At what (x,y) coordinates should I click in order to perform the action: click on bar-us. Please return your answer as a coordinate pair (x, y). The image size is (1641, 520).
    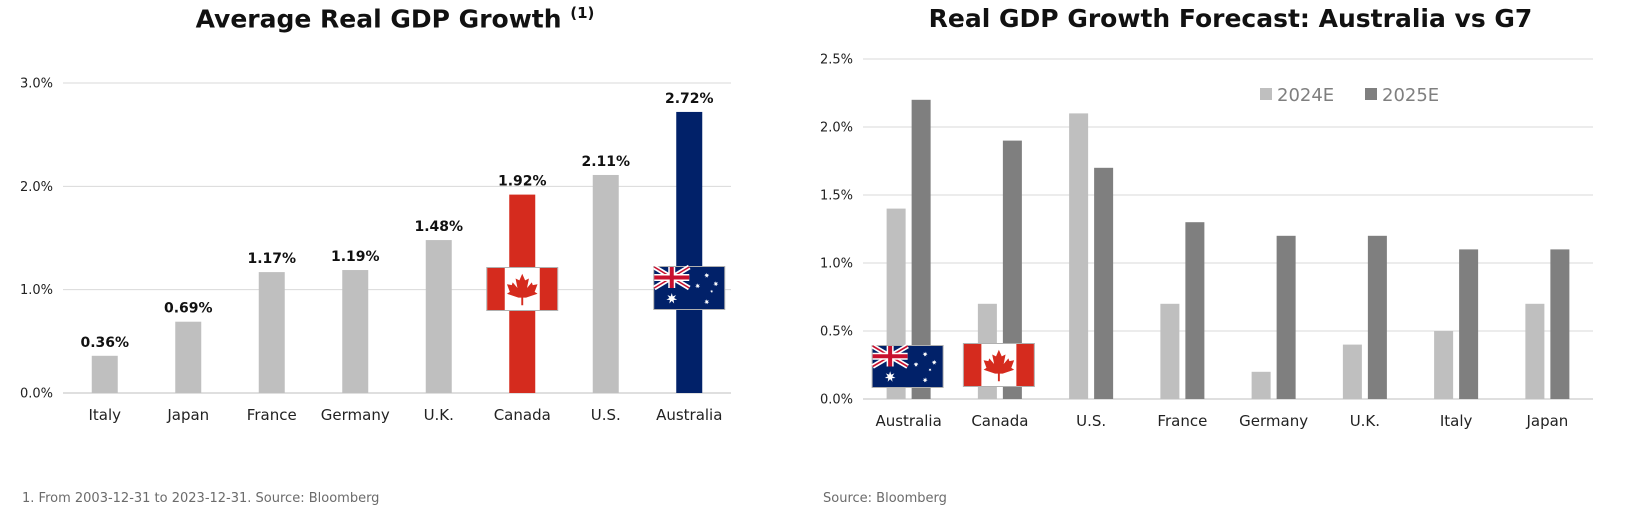
    Looking at the image, I should click on (605, 283).